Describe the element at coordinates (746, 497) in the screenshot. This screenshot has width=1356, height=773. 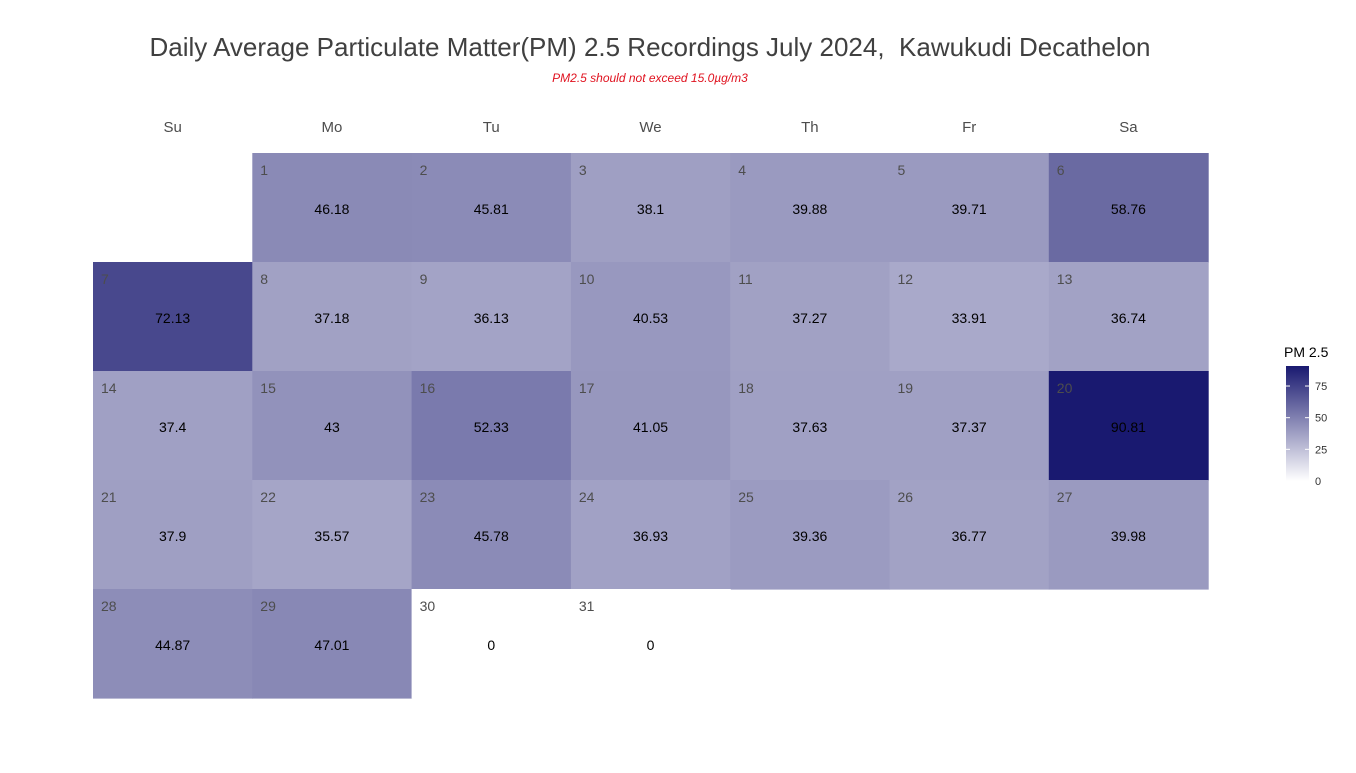
I see `day-number: 25` at that location.